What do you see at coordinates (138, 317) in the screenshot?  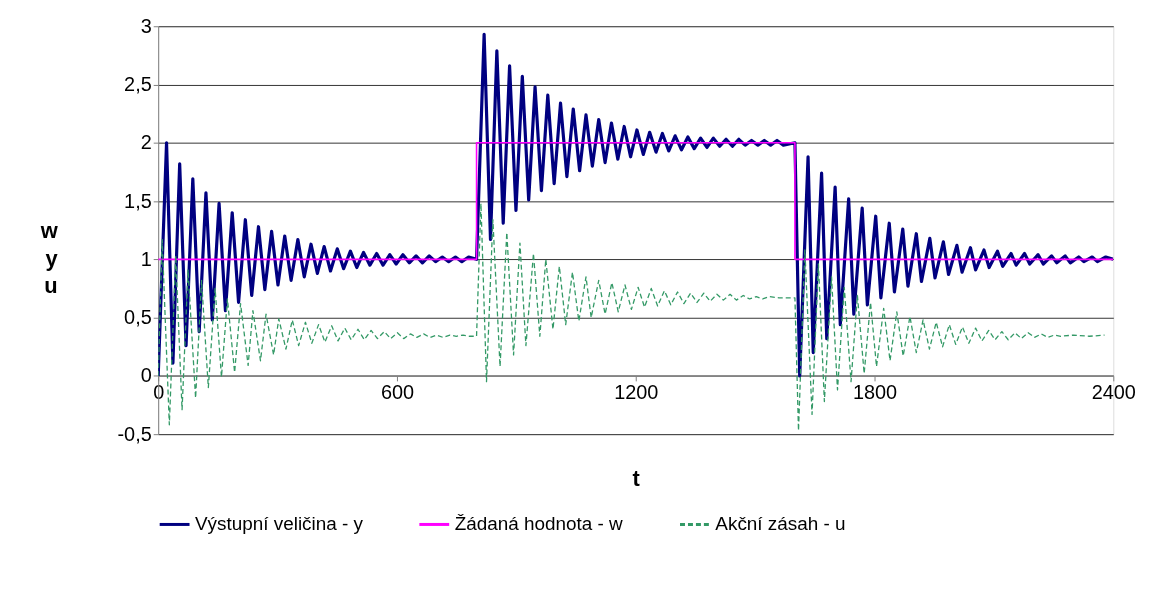 I see `y-tick-label: 0,5` at bounding box center [138, 317].